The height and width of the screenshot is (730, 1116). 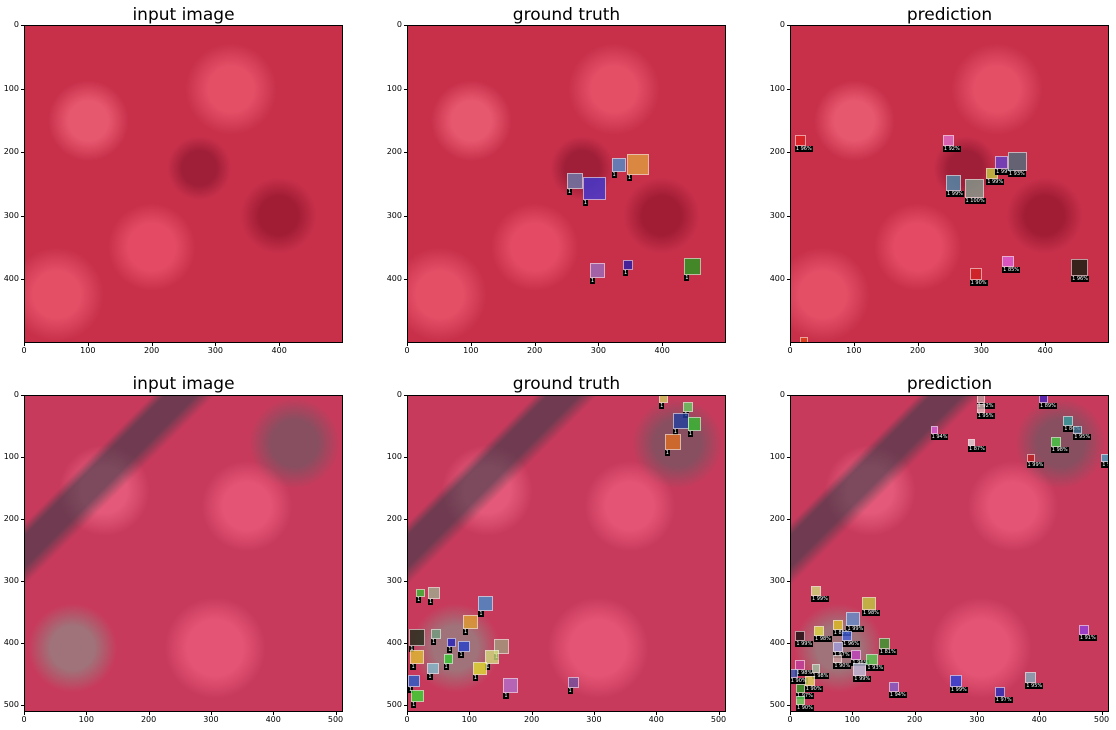 What do you see at coordinates (183, 553) in the screenshot?
I see `aerial-image` at bounding box center [183, 553].